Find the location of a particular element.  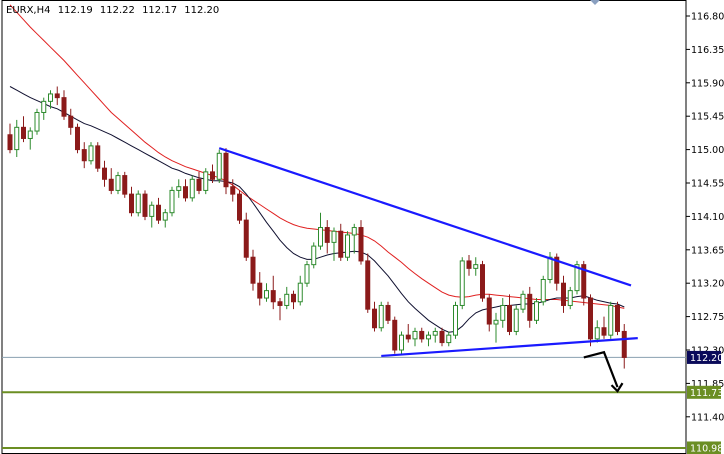

support-price-tag is located at coordinates (704, 392).